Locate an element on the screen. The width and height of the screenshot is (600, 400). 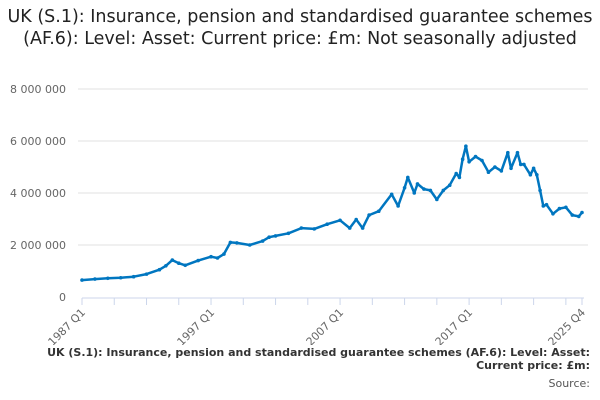
x-tick-label: 2007 Q1 is located at coordinates (325, 325).